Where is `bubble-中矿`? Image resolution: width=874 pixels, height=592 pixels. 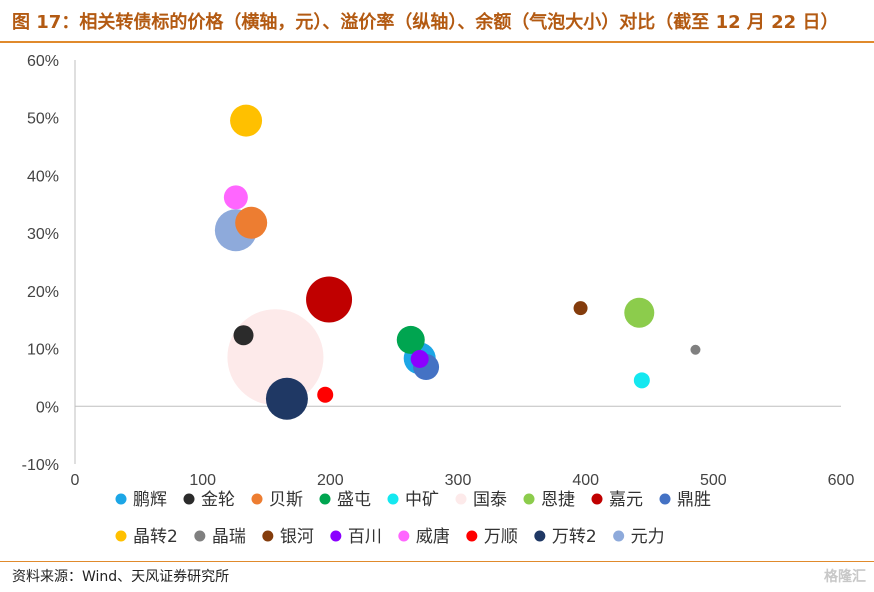
bubble-中矿 is located at coordinates (641, 380).